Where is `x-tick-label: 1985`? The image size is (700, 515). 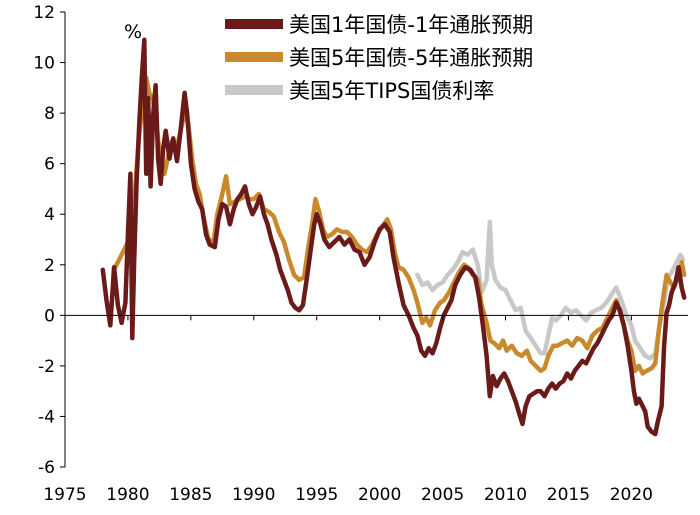
x-tick-label: 1985 is located at coordinates (190, 495).